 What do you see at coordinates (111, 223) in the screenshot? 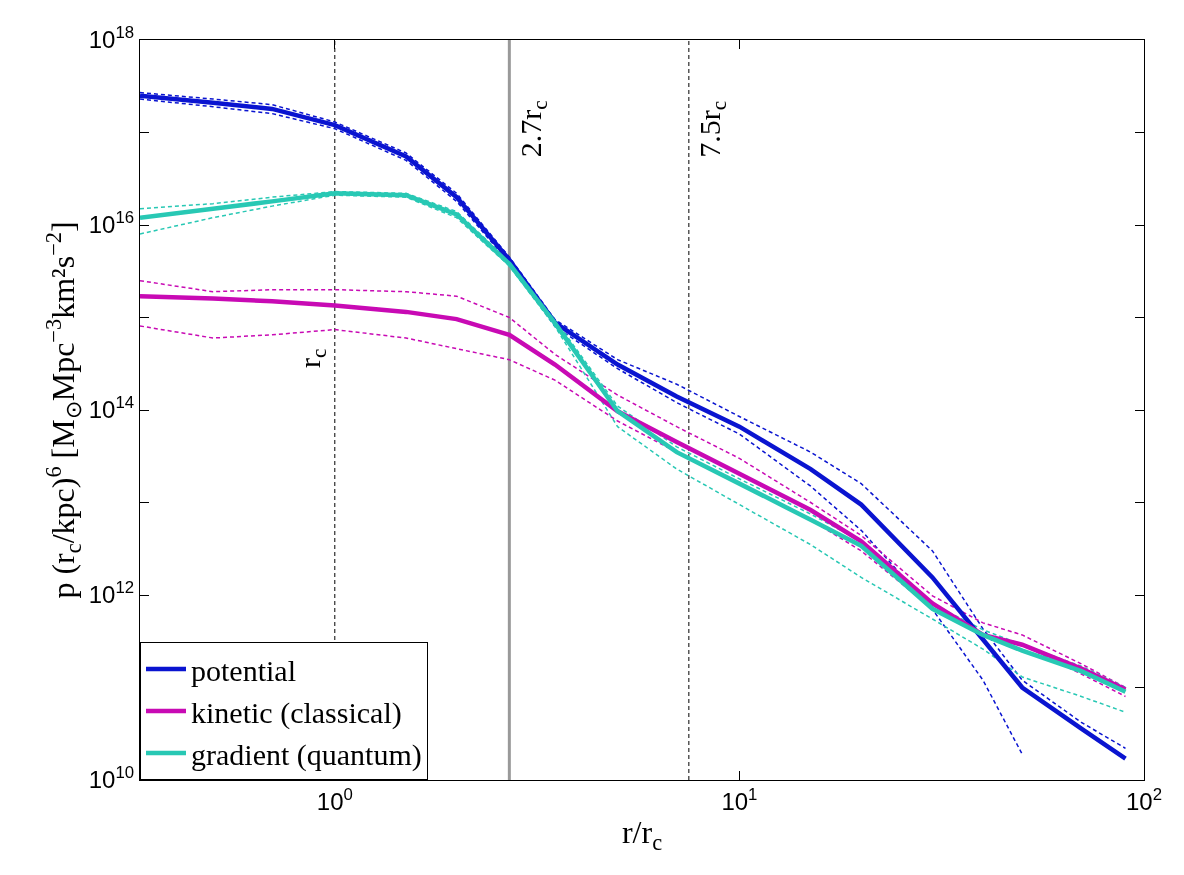
I see `y-tick-label: 10$^{16}$` at bounding box center [111, 223].